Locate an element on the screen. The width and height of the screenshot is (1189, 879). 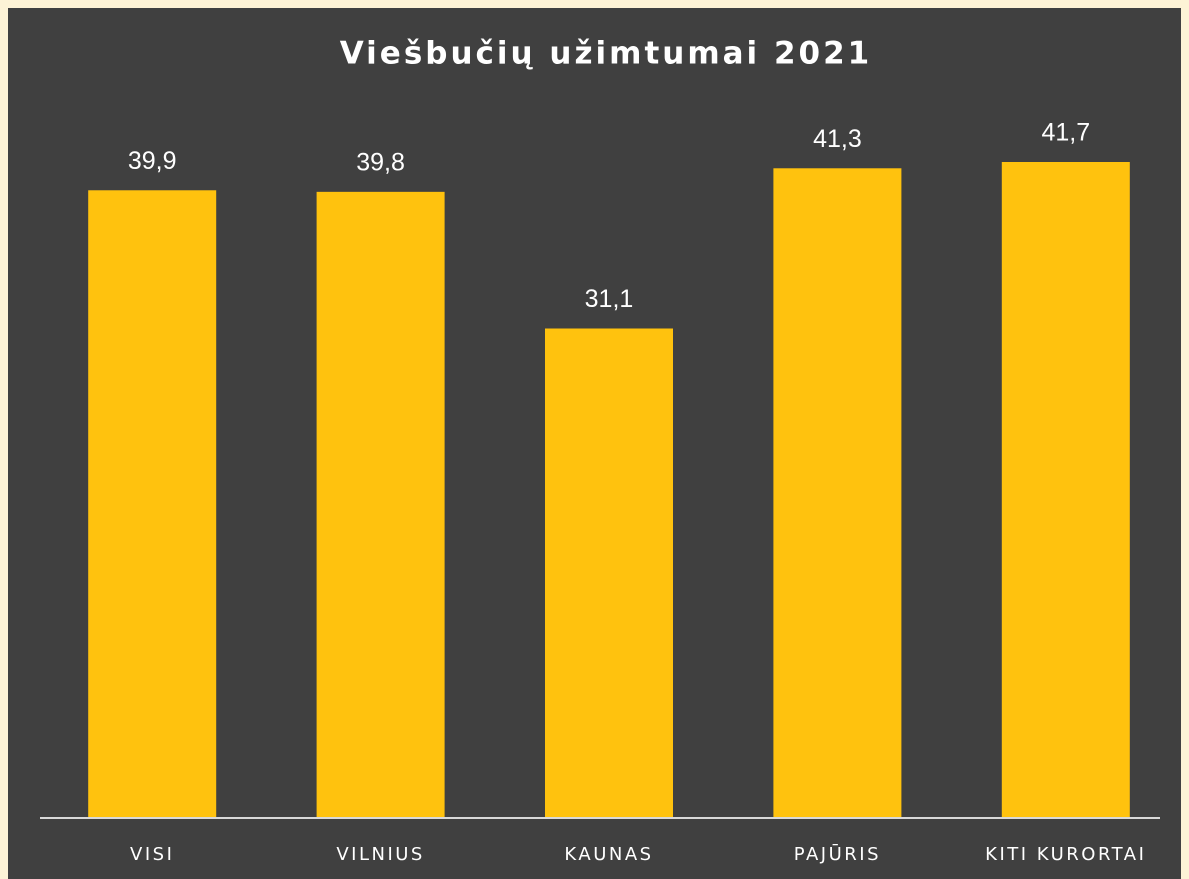
value-label: 31,1 is located at coordinates (609, 299).